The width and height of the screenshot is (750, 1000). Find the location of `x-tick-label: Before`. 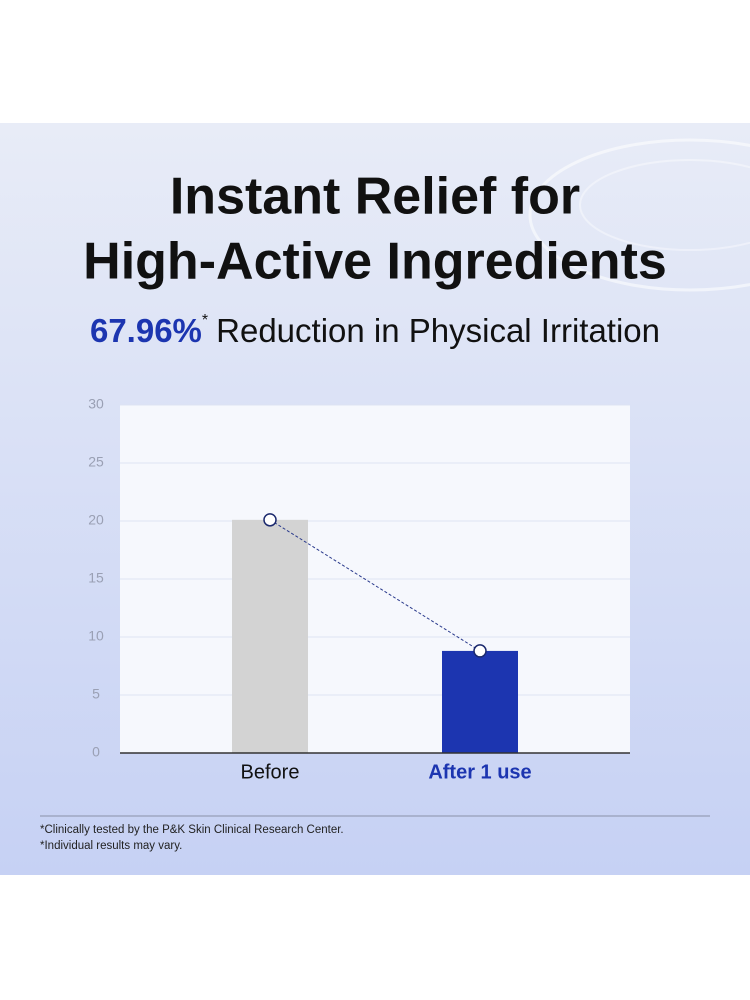

x-tick-label: Before is located at coordinates (270, 772).